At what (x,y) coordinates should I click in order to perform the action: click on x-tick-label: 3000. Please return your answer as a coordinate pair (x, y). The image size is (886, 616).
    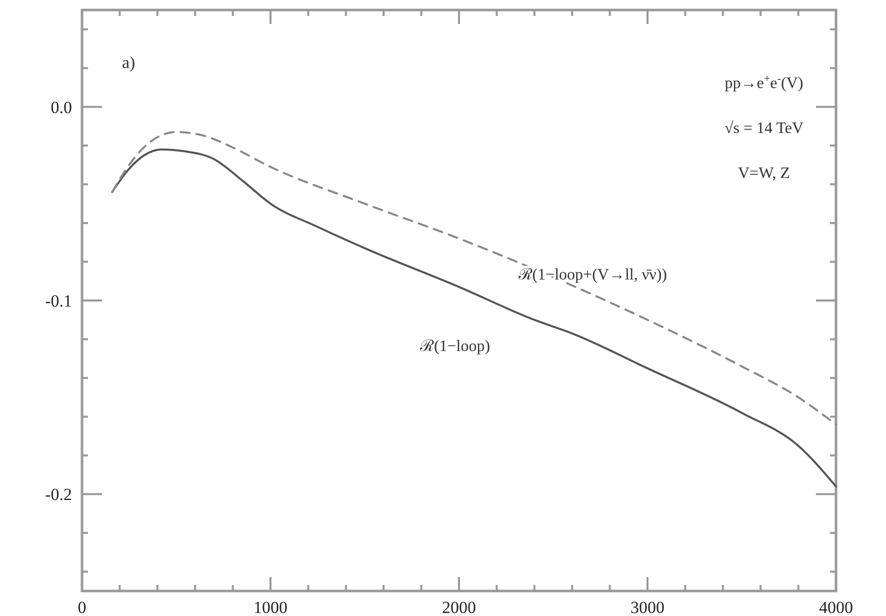
    Looking at the image, I should click on (647, 607).